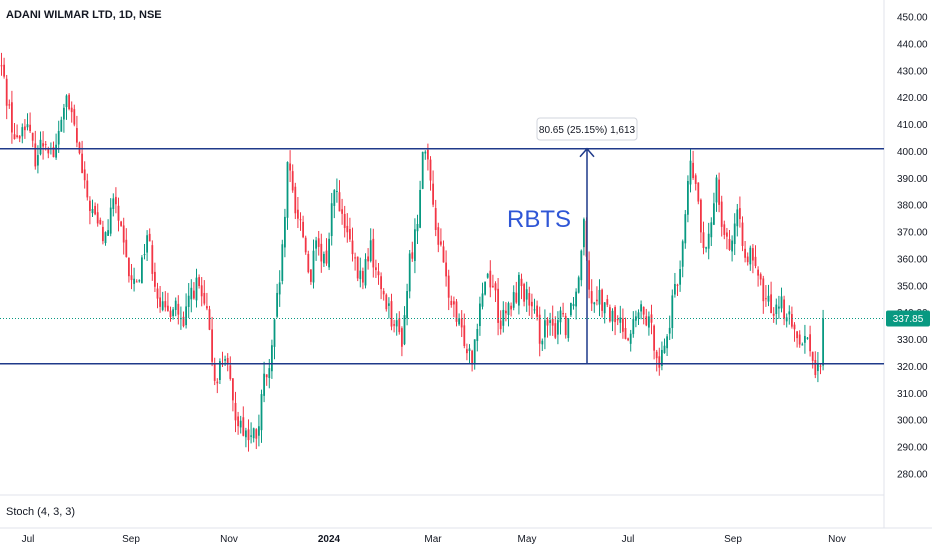 Image resolution: width=932 pixels, height=550 pixels. Describe the element at coordinates (434, 539) in the screenshot. I see `time-axis: Jul Sep Nov 2024 Mar May Jul Sep Nov` at that location.